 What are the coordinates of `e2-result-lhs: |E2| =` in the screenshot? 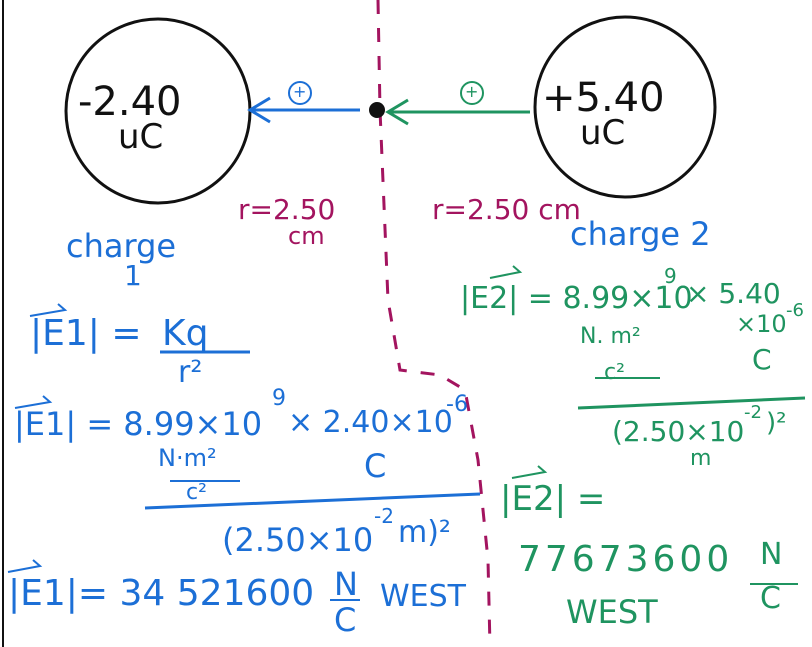 It's located at (553, 499).